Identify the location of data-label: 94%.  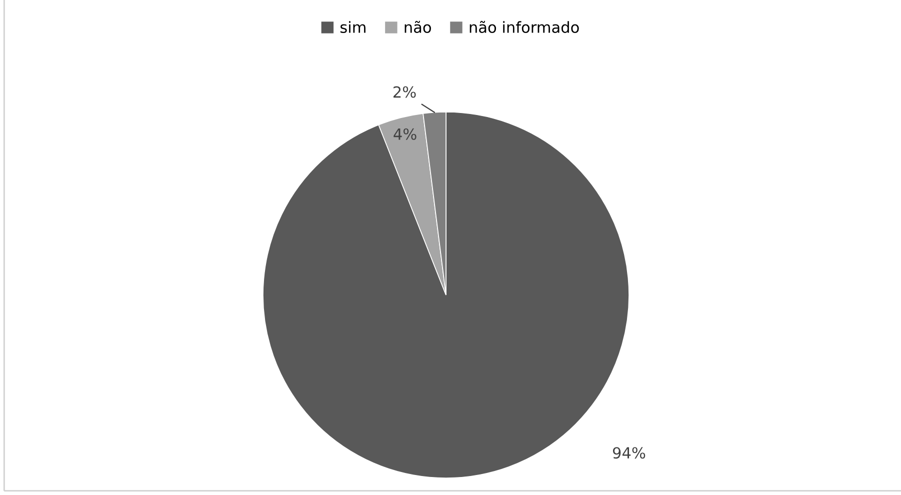
(629, 453).